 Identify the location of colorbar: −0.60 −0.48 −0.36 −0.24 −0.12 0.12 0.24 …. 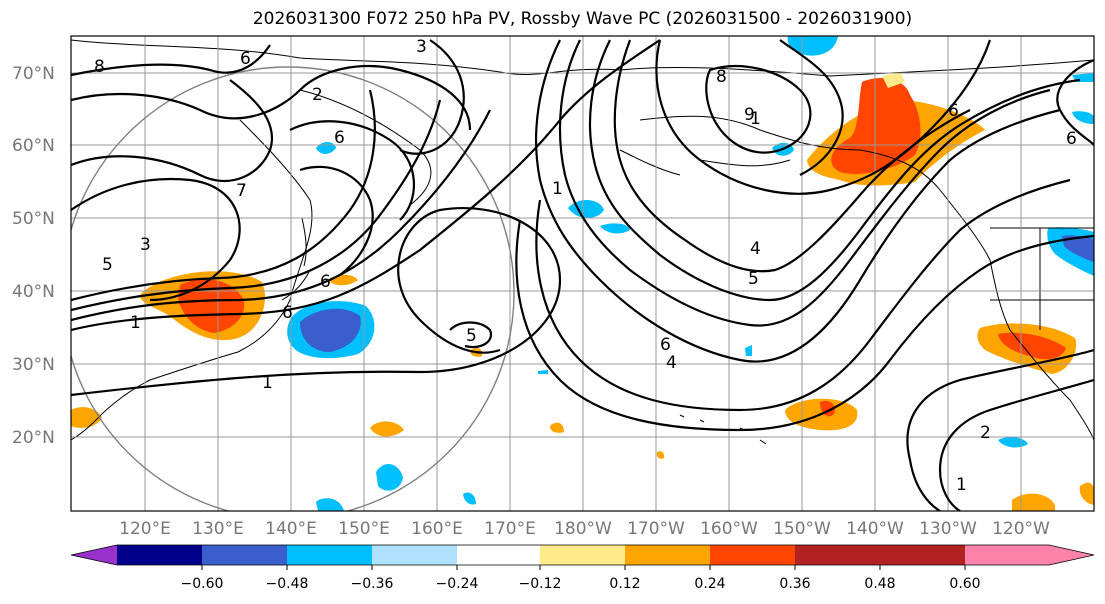
(582, 568).